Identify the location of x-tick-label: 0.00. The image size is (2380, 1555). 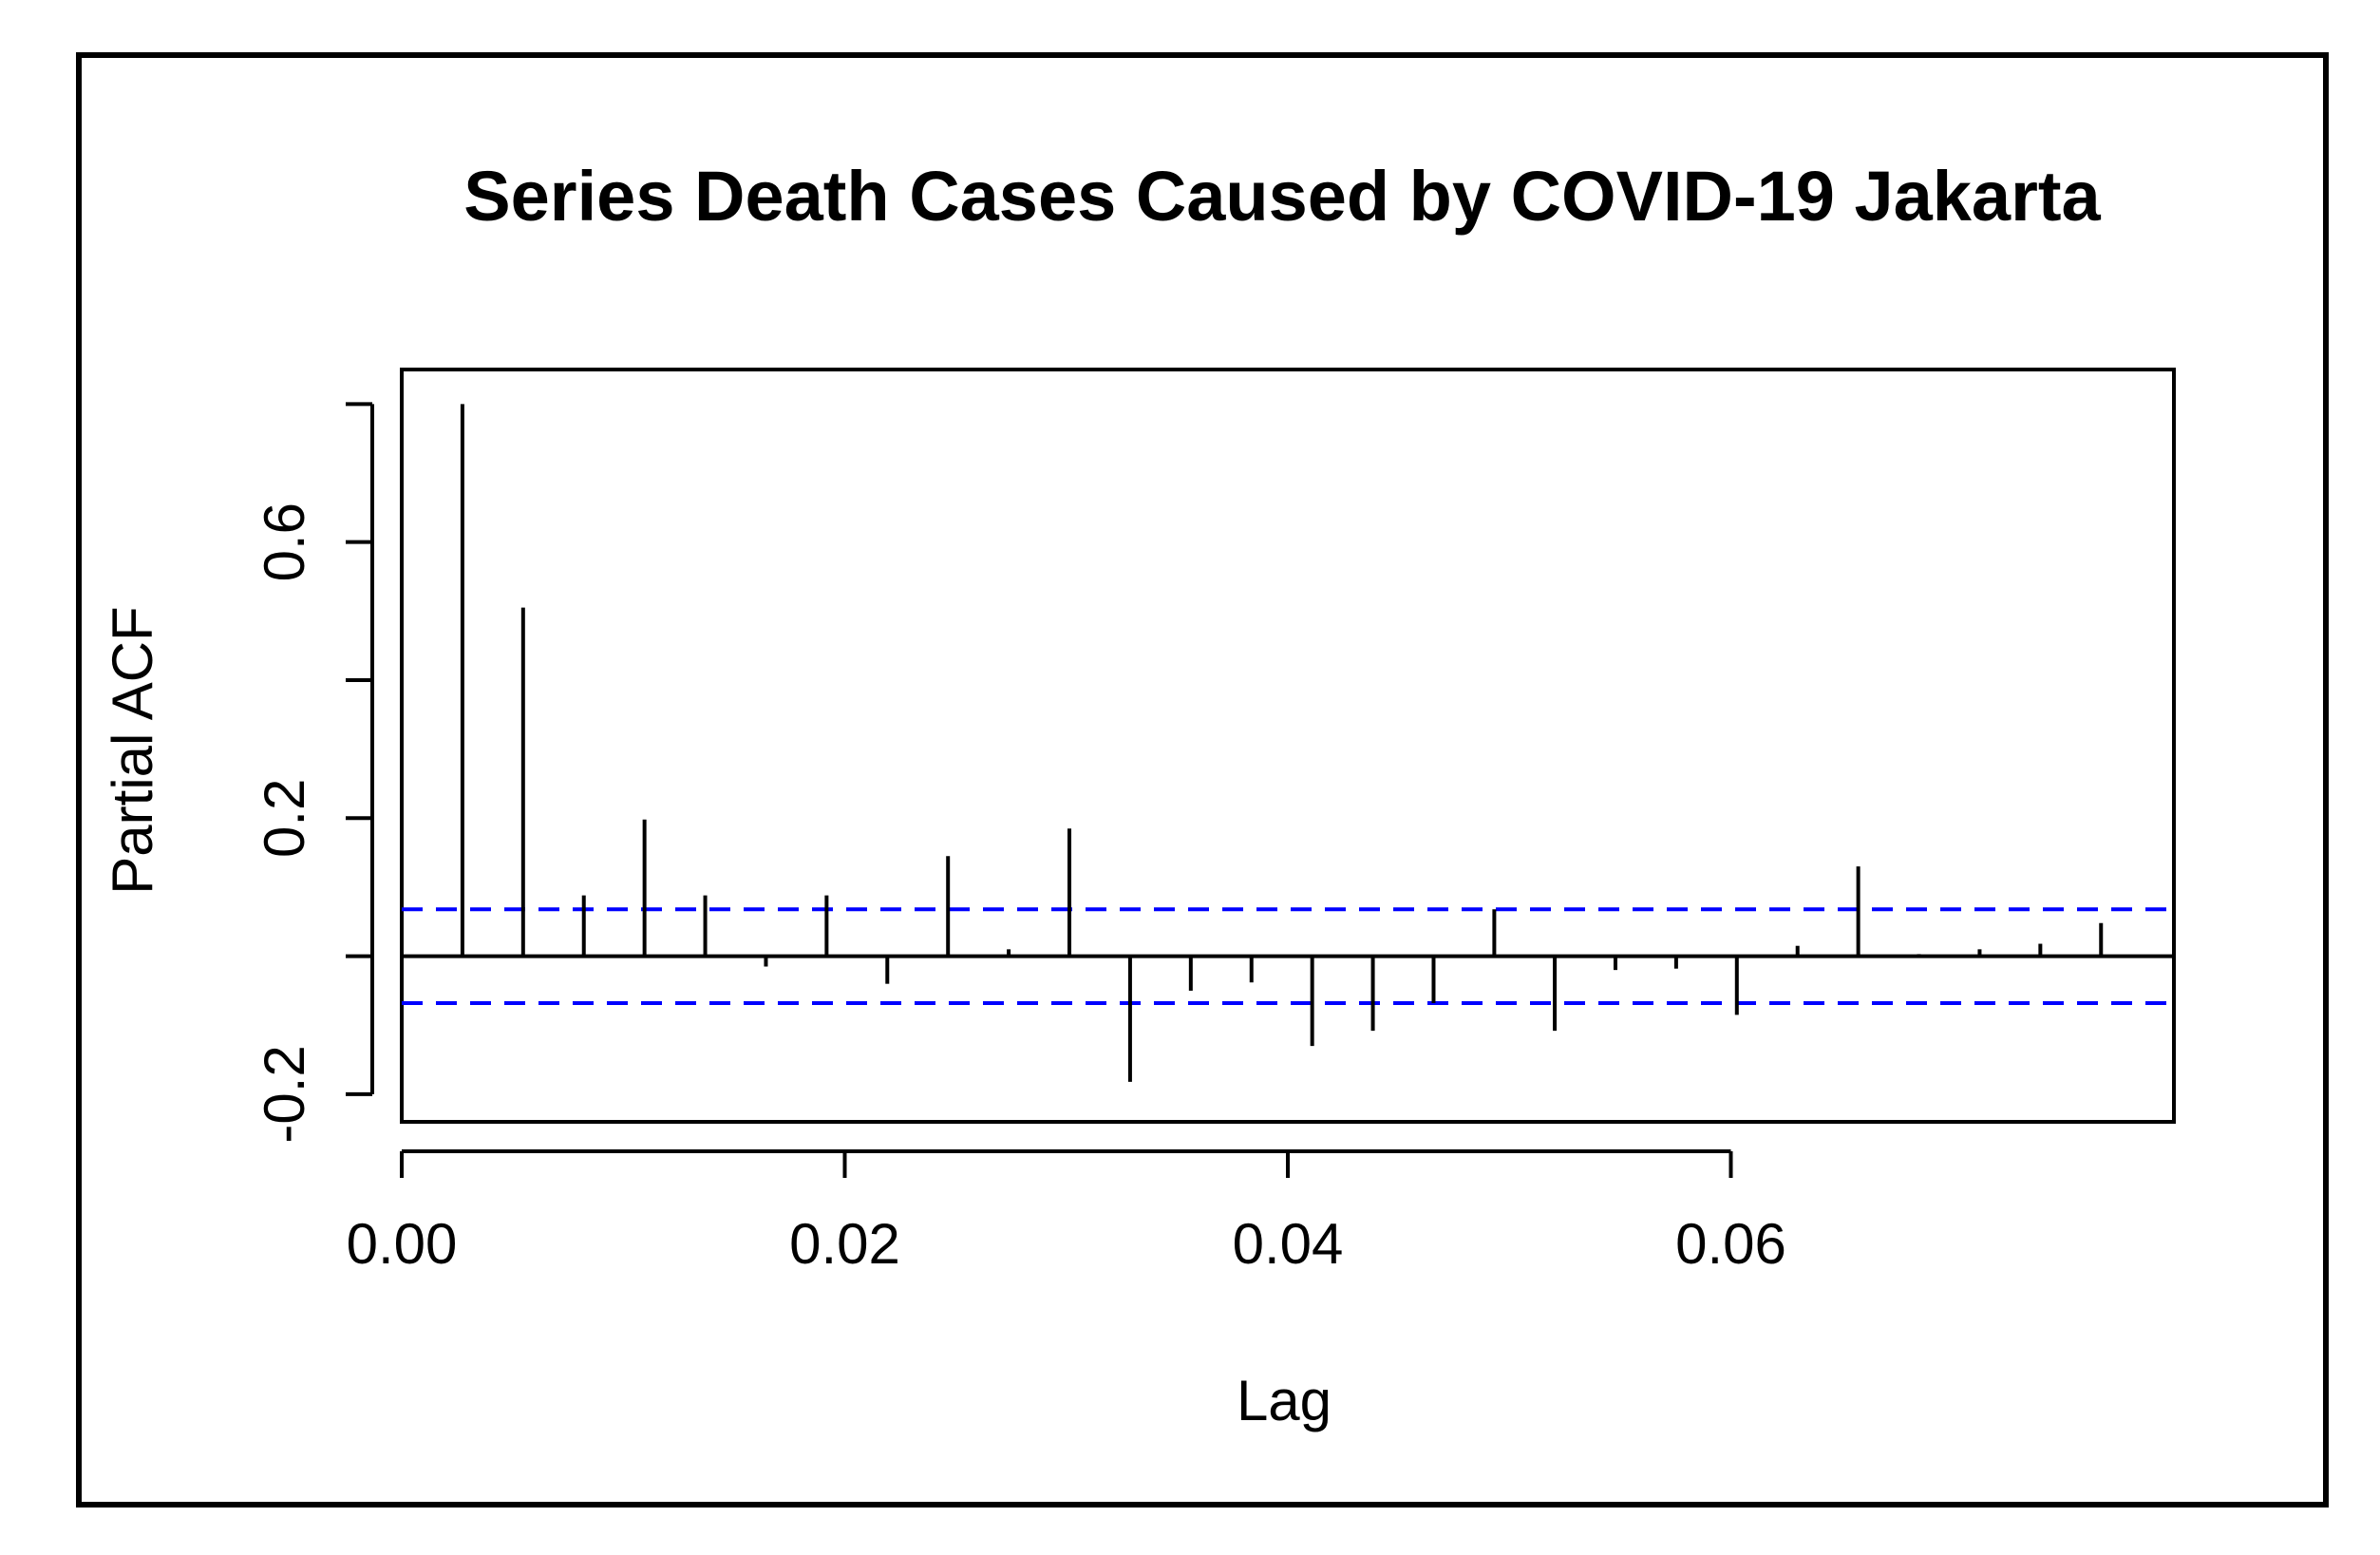
(402, 1244).